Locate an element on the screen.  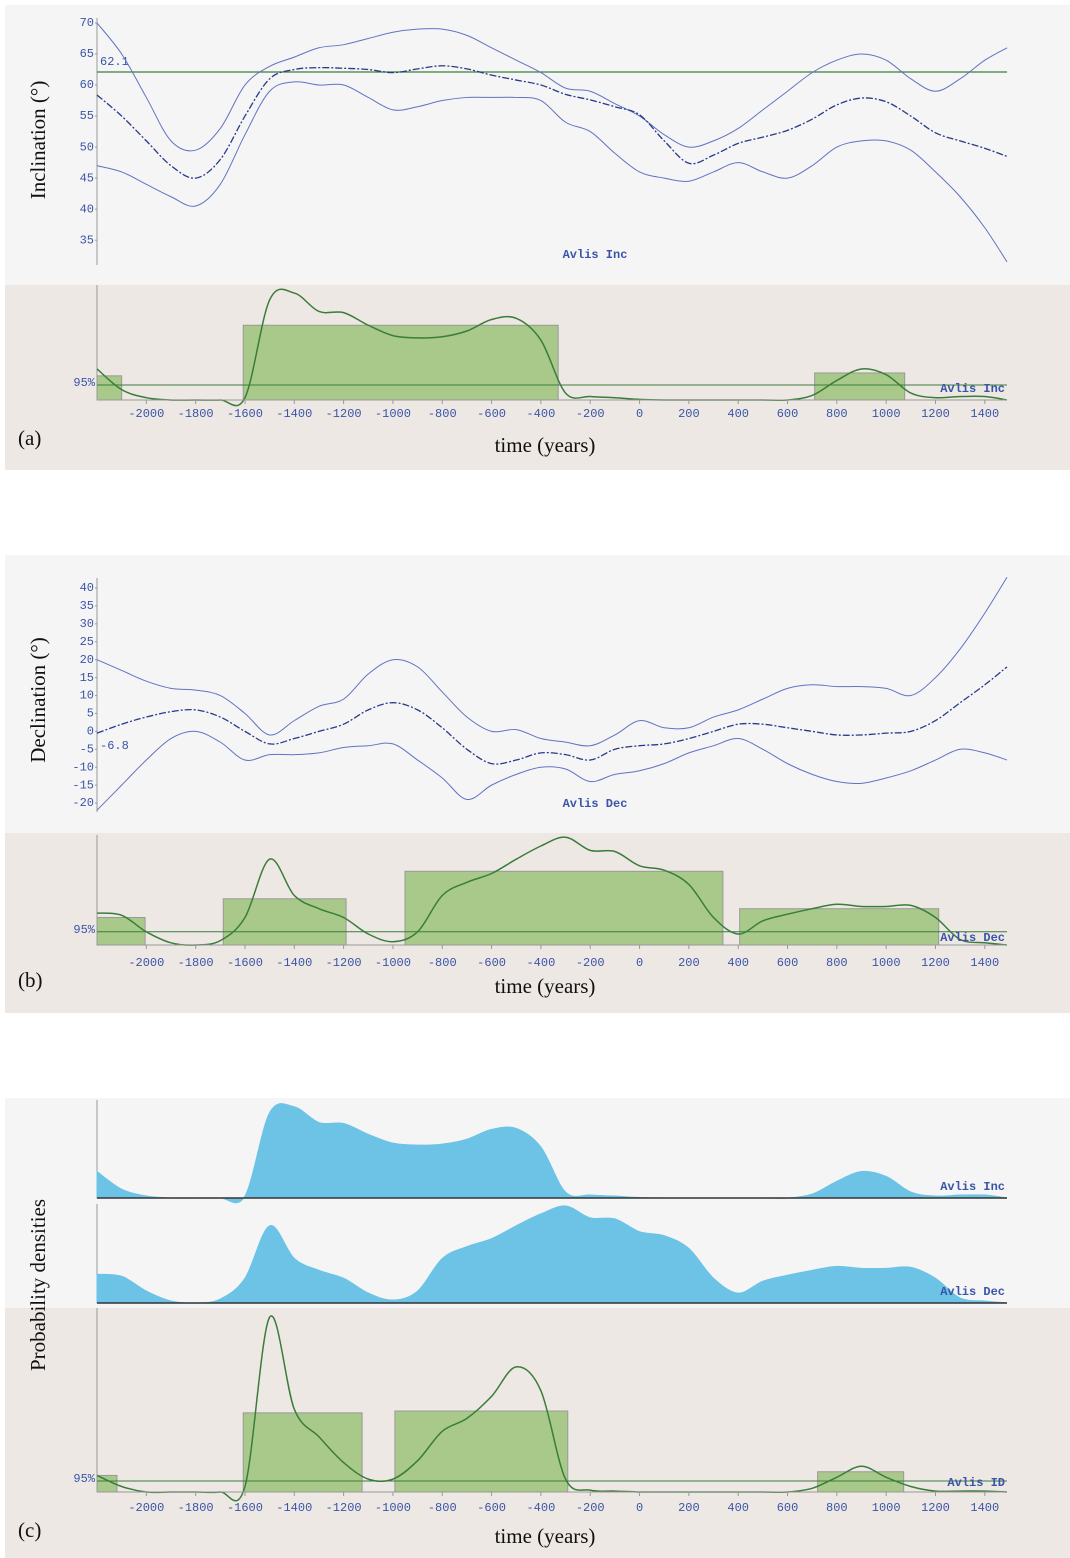
y-tick-label: 65 is located at coordinates (87, 54).